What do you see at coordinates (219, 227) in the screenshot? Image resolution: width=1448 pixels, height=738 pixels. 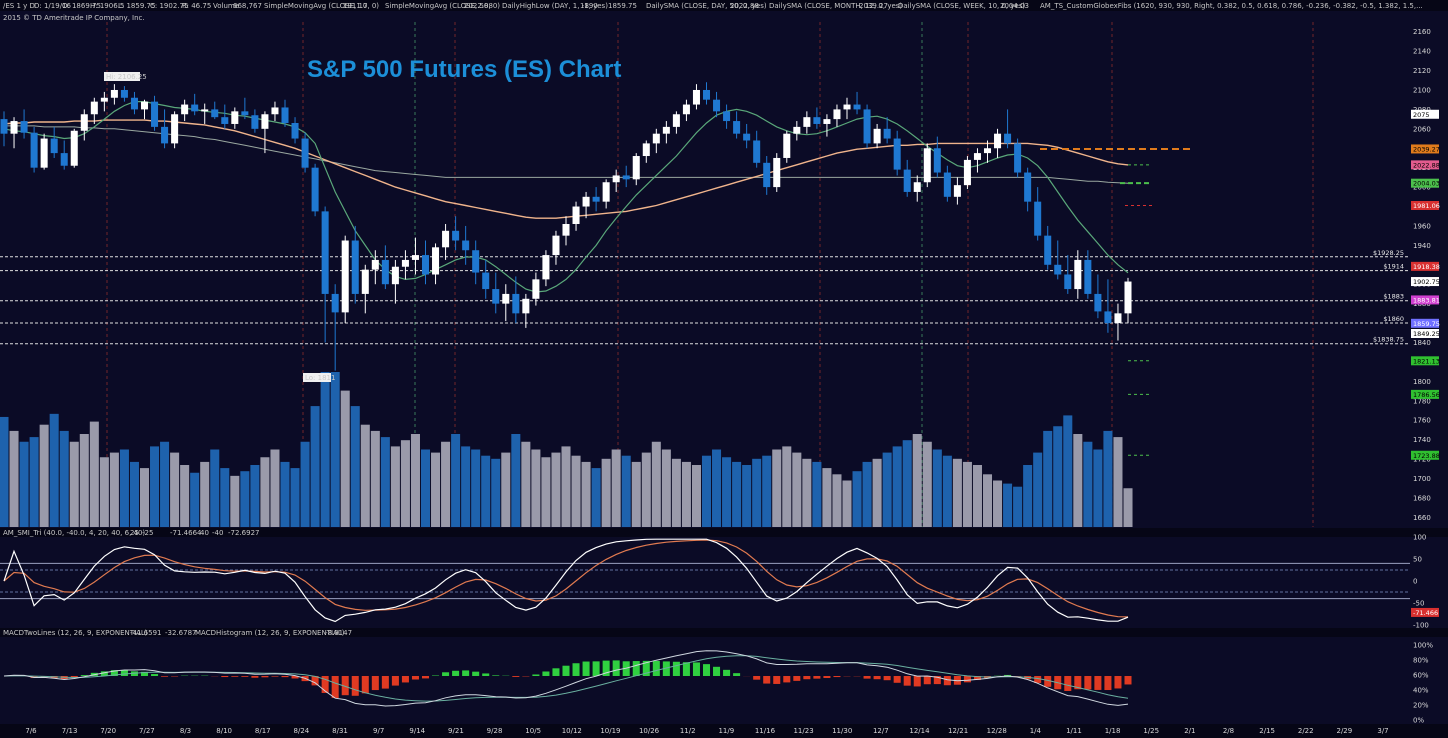 I see `hi-lo-annotations: Hi: 2106.25 Lo: 1811` at bounding box center [219, 227].